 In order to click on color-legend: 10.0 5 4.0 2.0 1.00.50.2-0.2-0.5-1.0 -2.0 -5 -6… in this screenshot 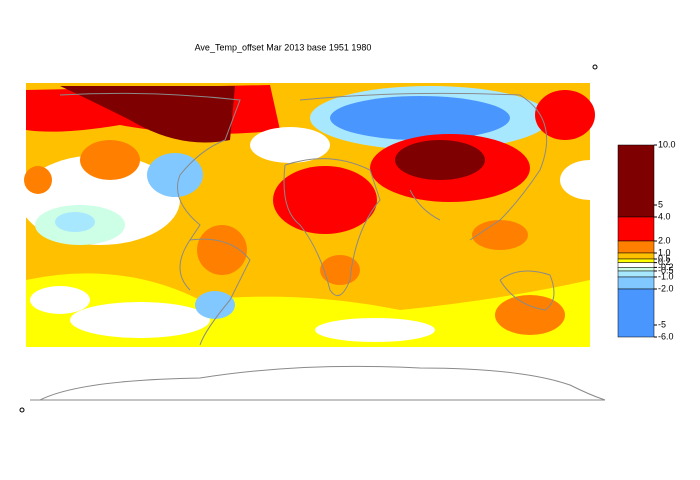, I will do `click(646, 240)`.